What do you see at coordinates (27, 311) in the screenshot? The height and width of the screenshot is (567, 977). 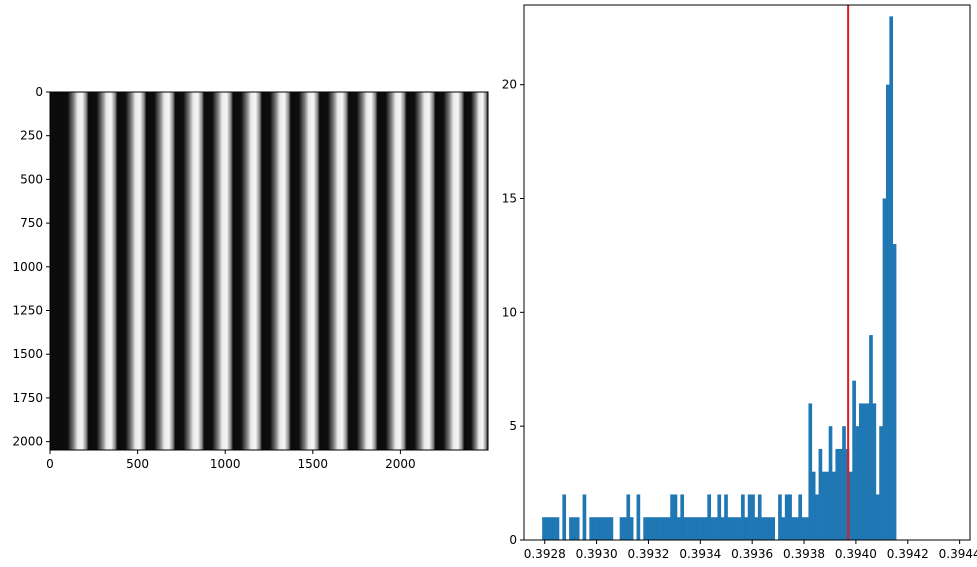 I see `y-tick-label: 1250` at bounding box center [27, 311].